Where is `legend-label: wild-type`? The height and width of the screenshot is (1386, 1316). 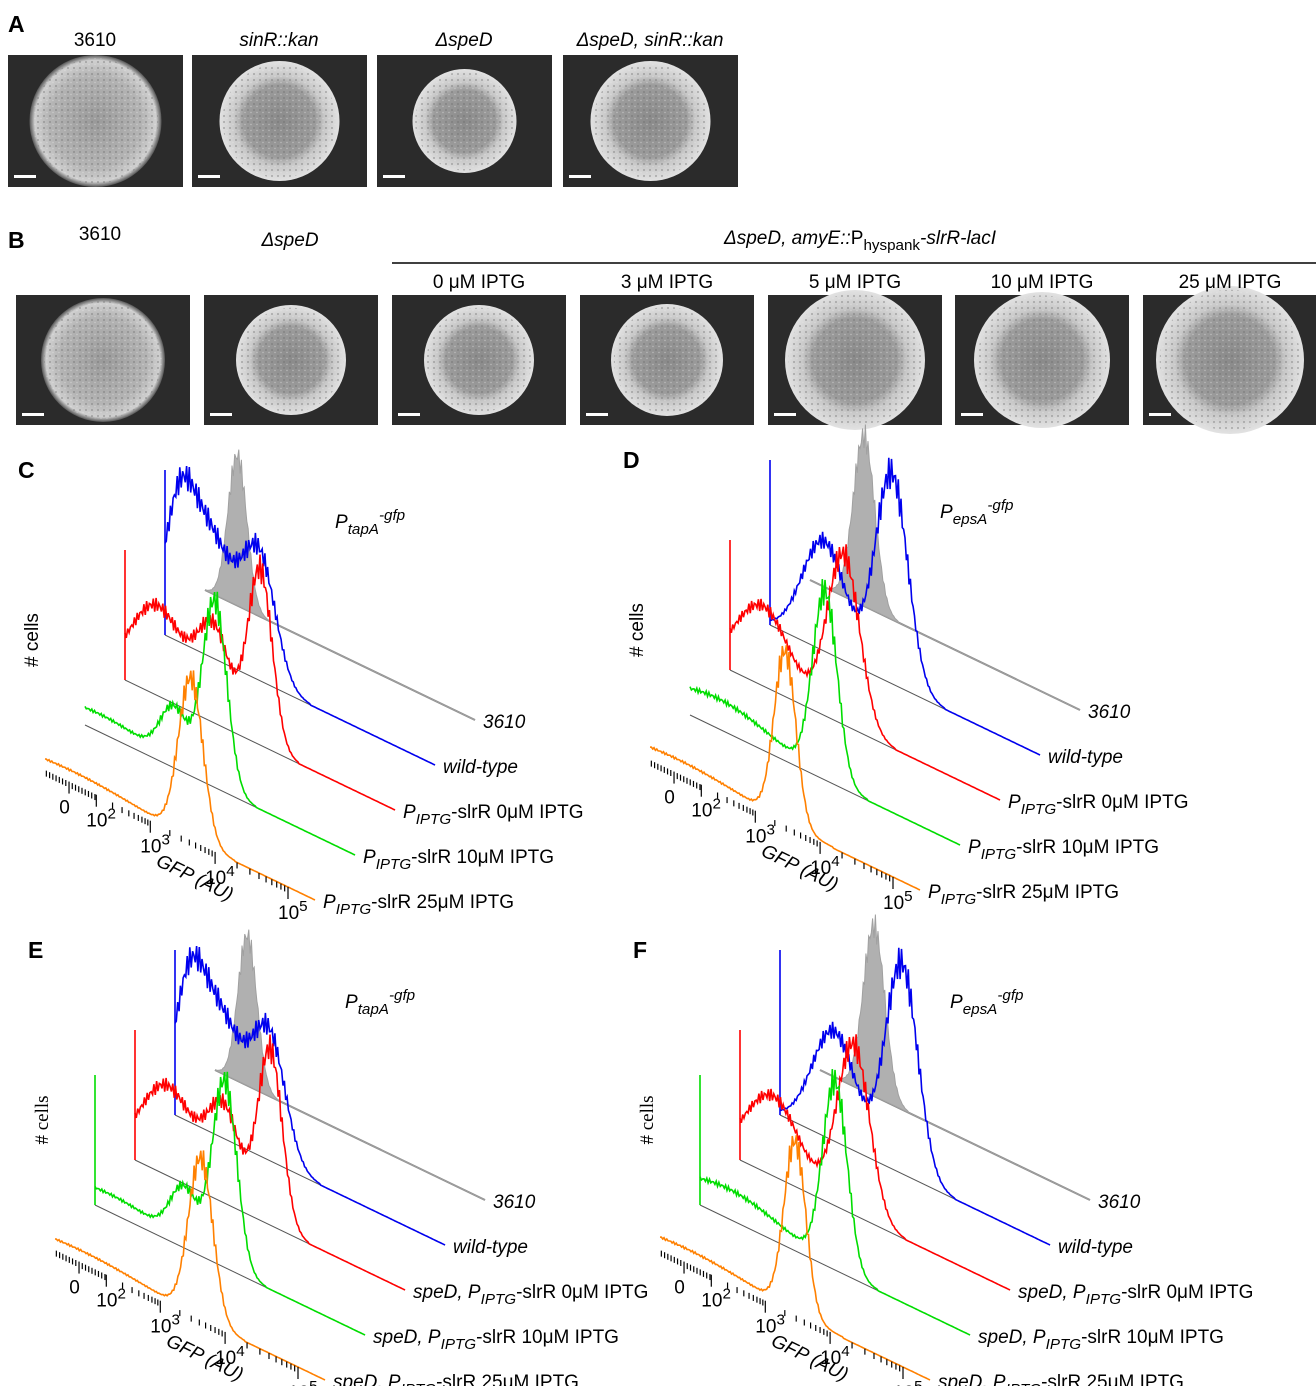 legend-label: wild-type is located at coordinates (1085, 757).